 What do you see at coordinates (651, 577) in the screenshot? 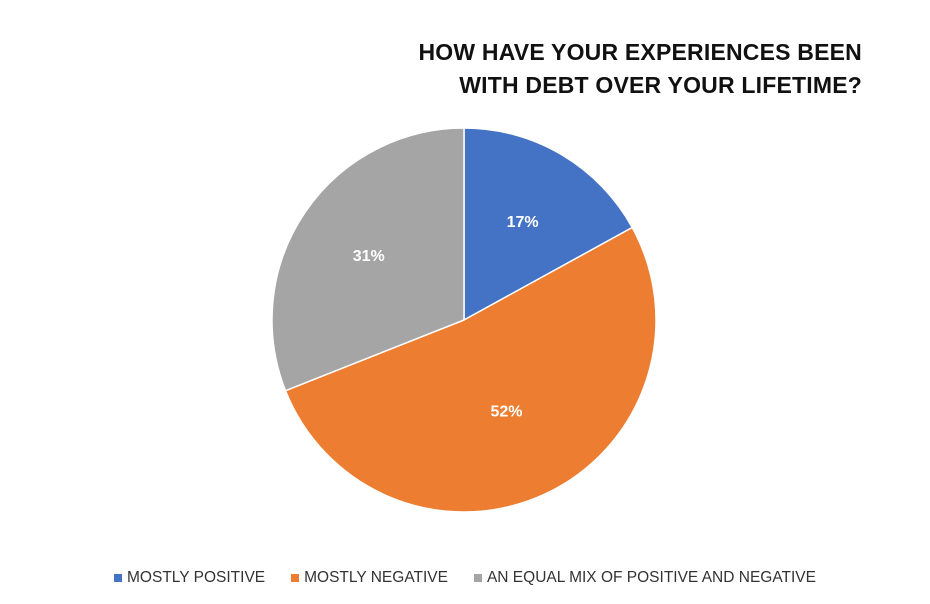
I see `legend-label: AN EQUAL MIX OF POSITIVE AND NEGATIVE` at bounding box center [651, 577].